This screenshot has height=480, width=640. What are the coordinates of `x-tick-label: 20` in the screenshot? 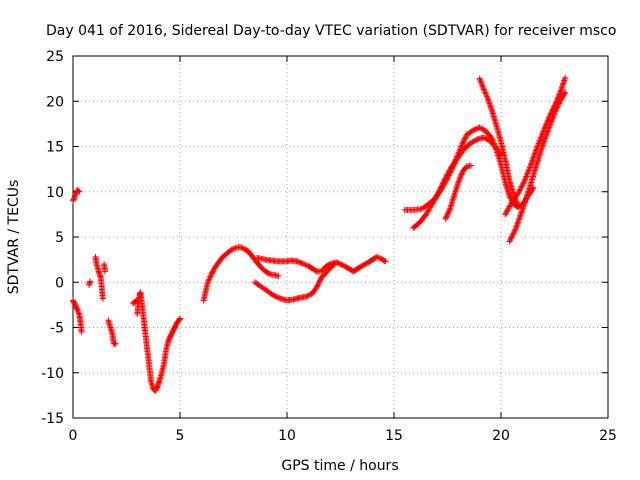 It's located at (501, 436).